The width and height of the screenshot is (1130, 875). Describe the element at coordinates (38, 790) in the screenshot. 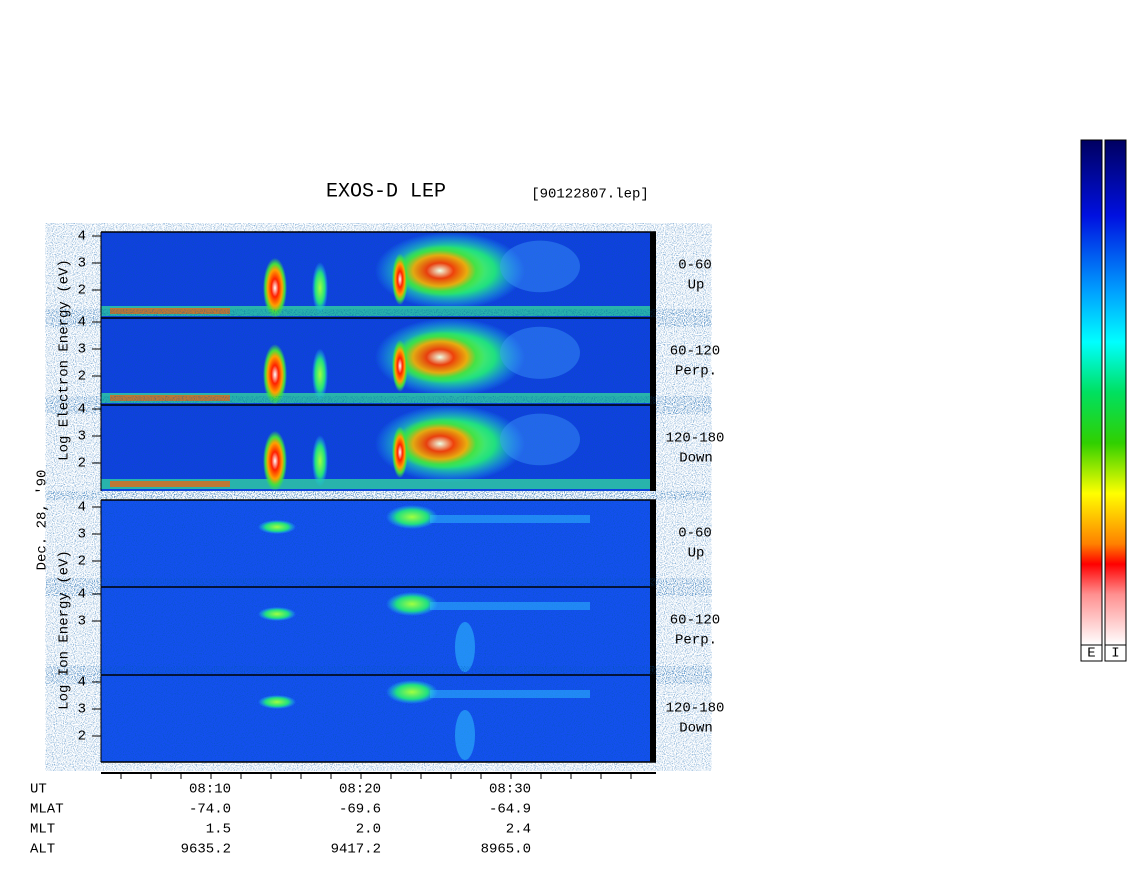

I see `ephemeris-label: UT` at that location.